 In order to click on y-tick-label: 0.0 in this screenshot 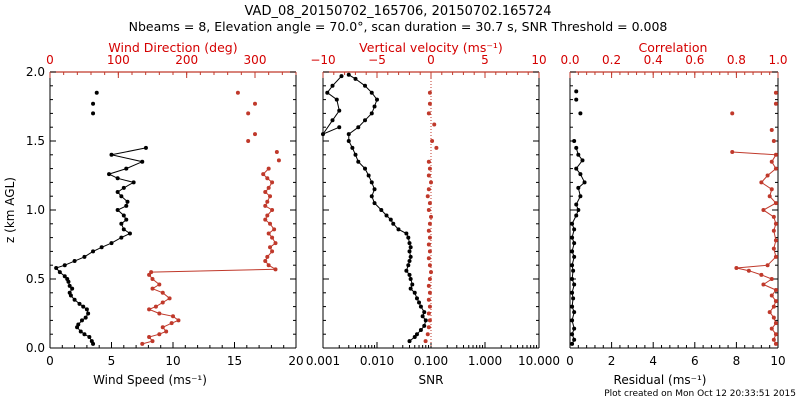, I will do `click(35, 348)`.